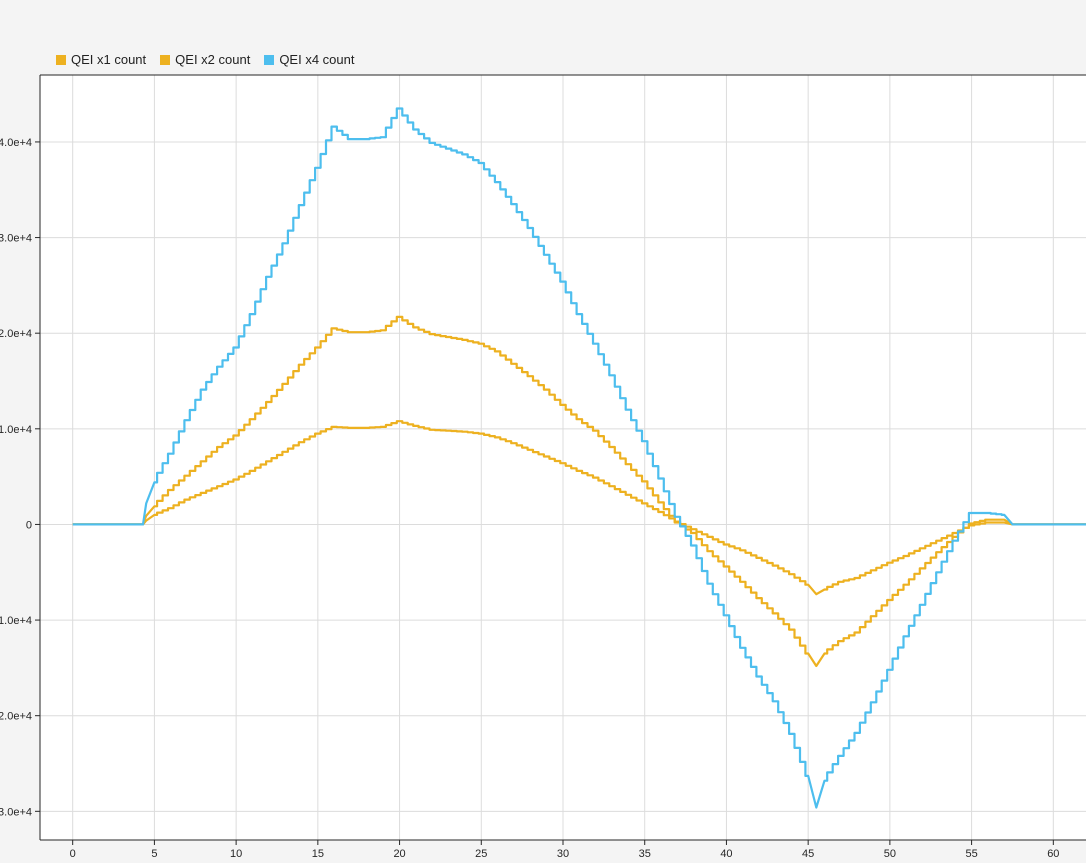 This screenshot has width=1086, height=863. What do you see at coordinates (16, 334) in the screenshot?
I see `y-tick-label: 2.0e+4` at bounding box center [16, 334].